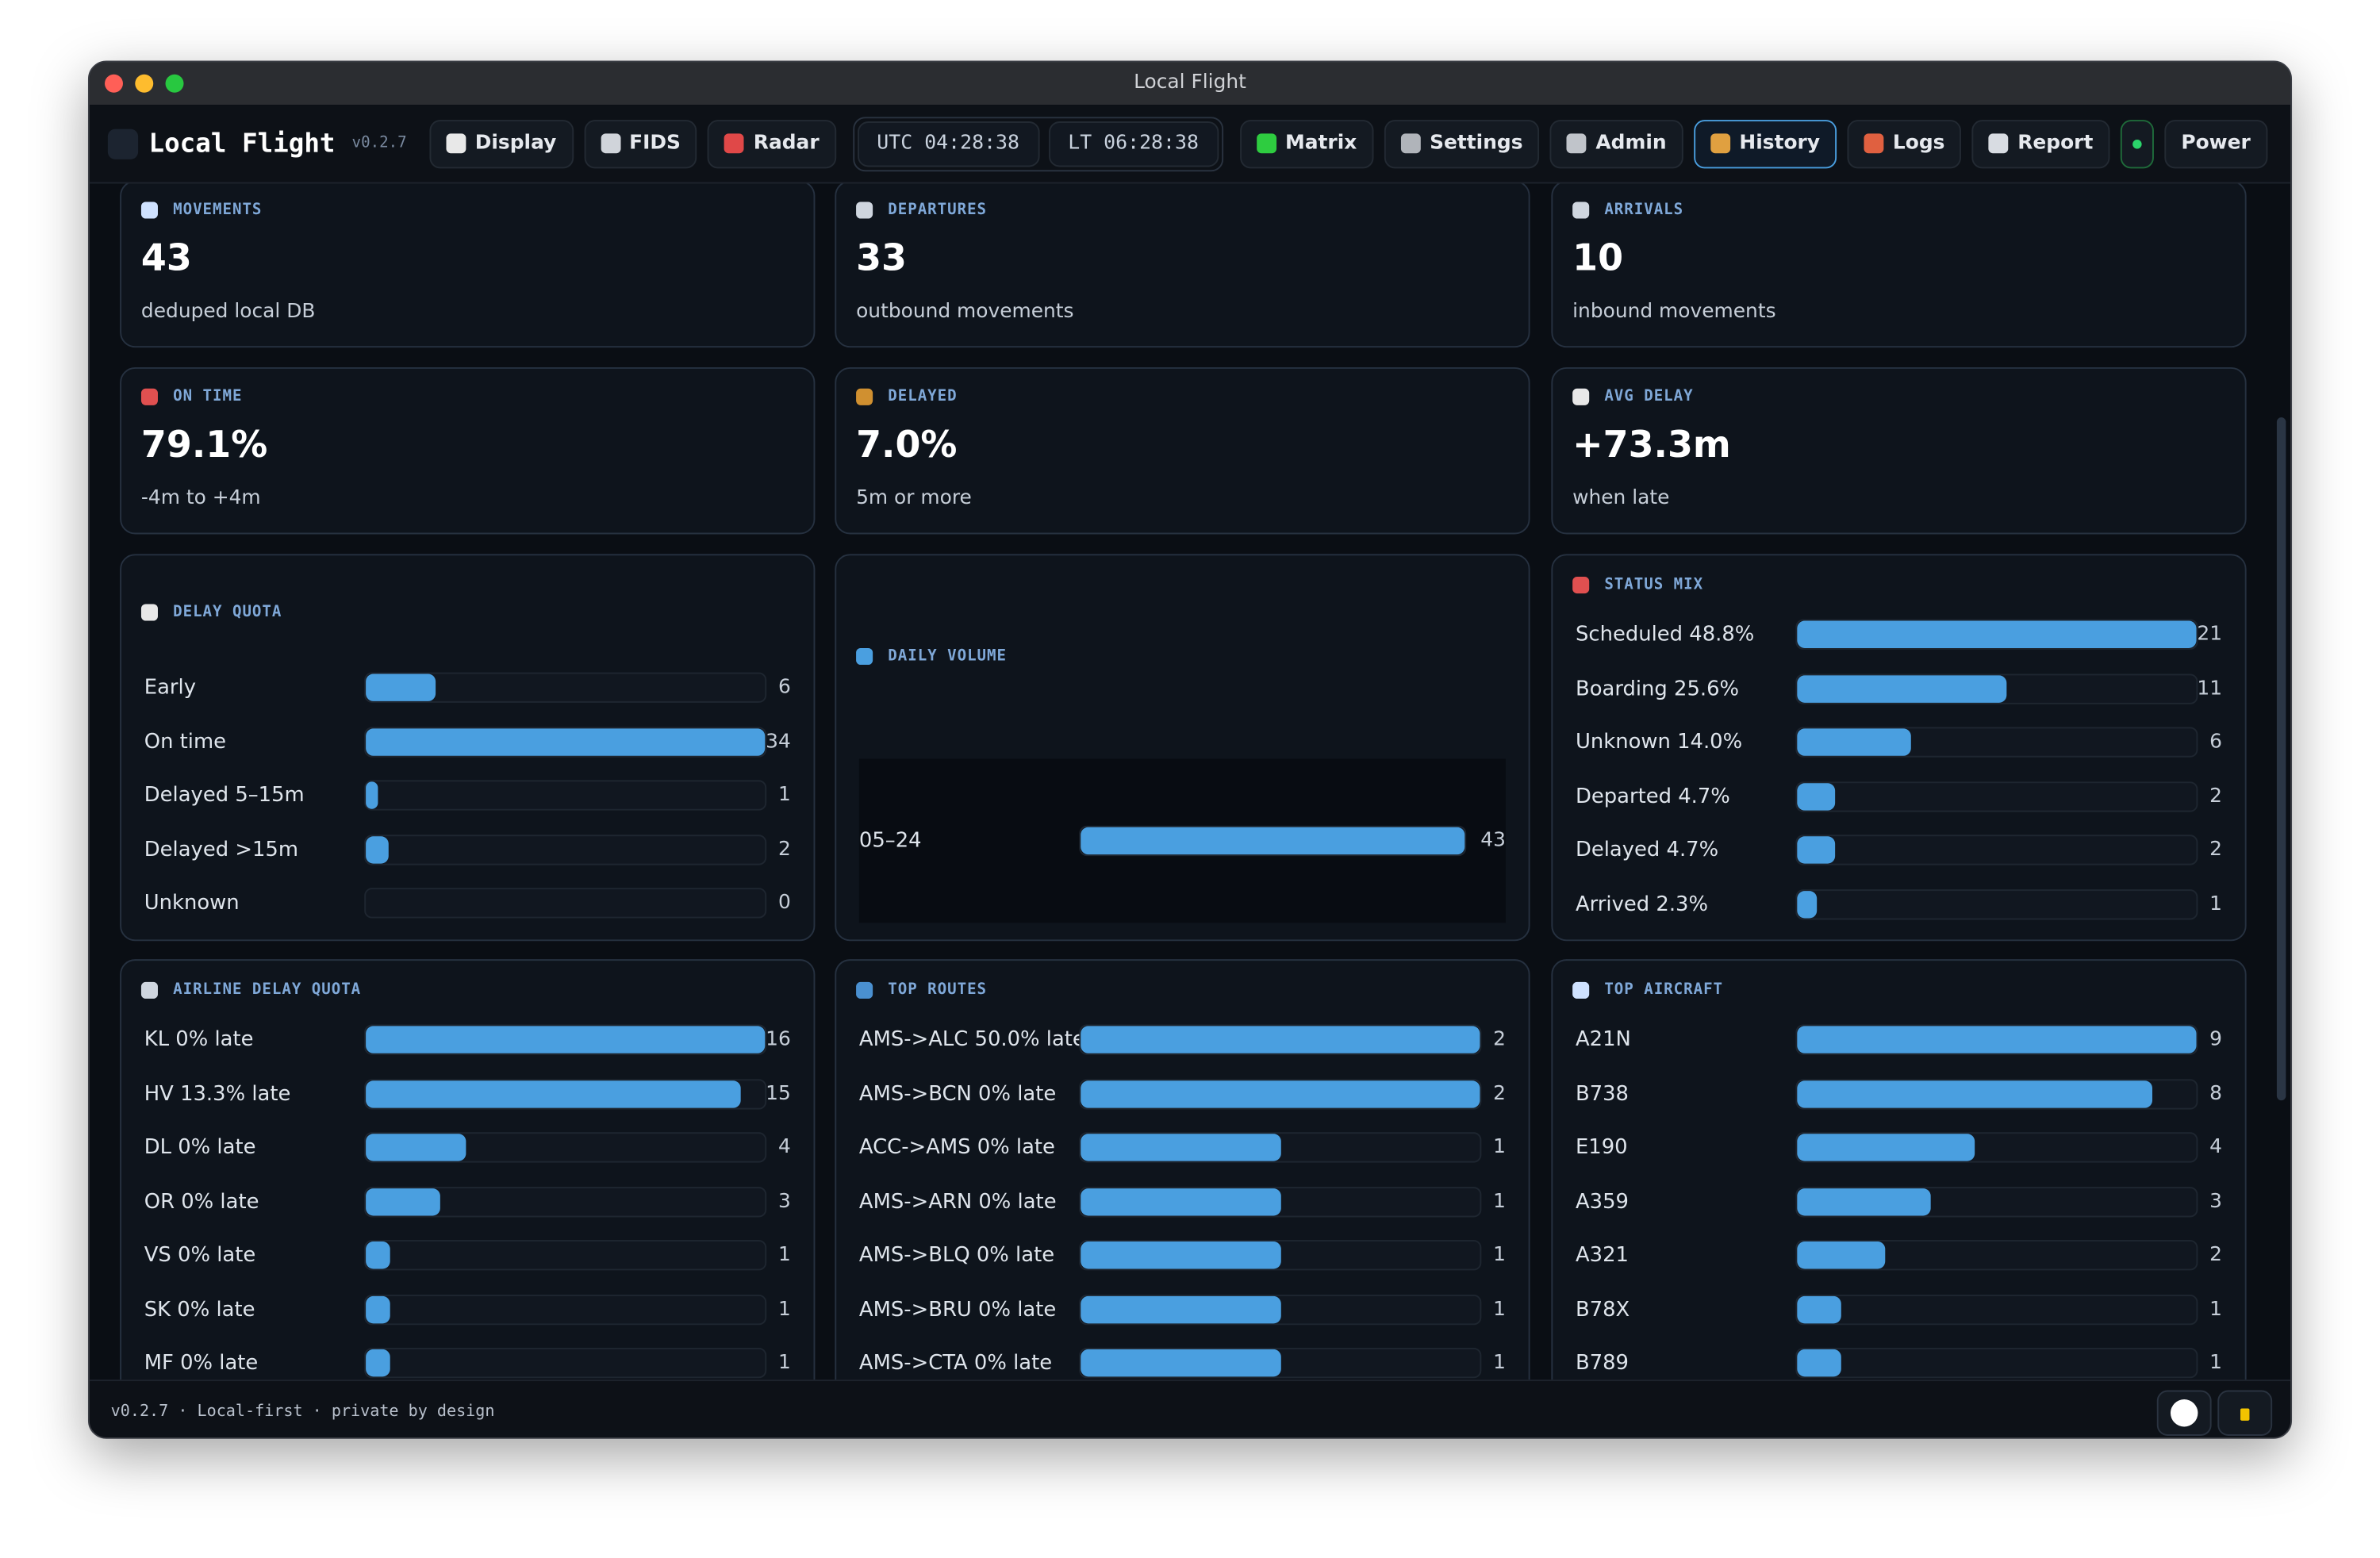  What do you see at coordinates (2245, 1413) in the screenshot?
I see `theme-button` at bounding box center [2245, 1413].